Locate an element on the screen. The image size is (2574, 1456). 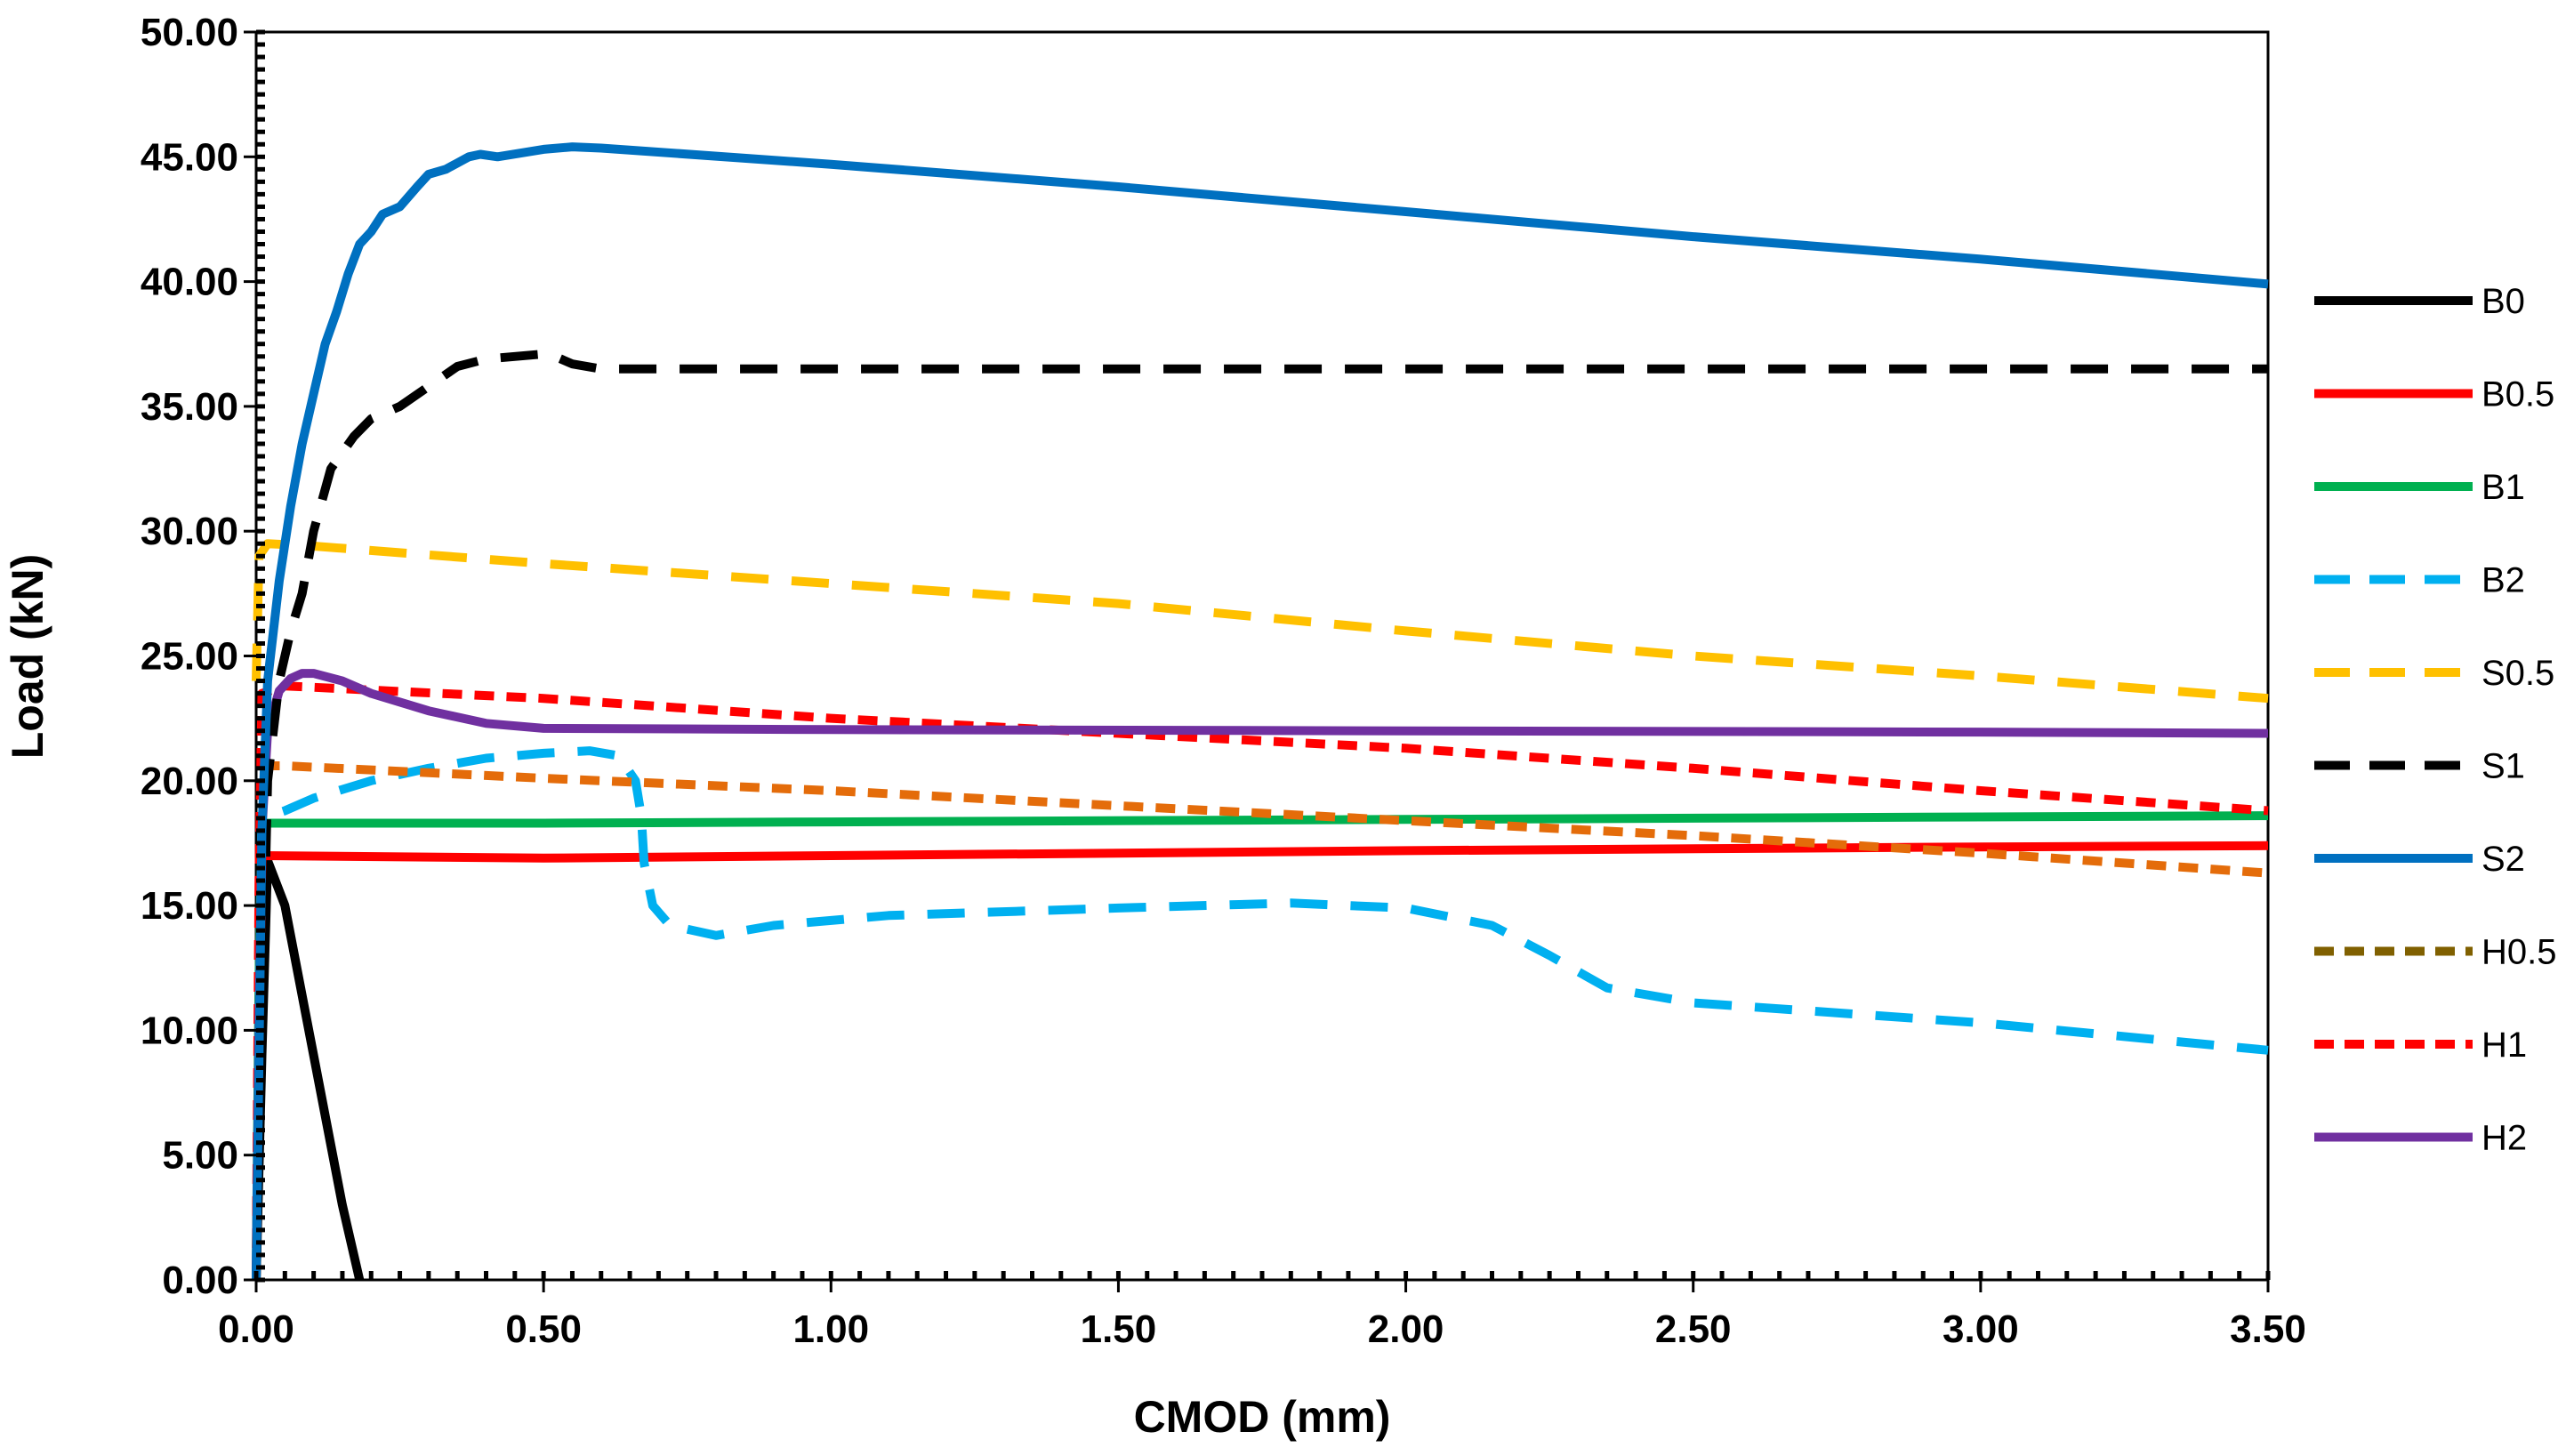
legend-label: S0.5 is located at coordinates (2517, 673).